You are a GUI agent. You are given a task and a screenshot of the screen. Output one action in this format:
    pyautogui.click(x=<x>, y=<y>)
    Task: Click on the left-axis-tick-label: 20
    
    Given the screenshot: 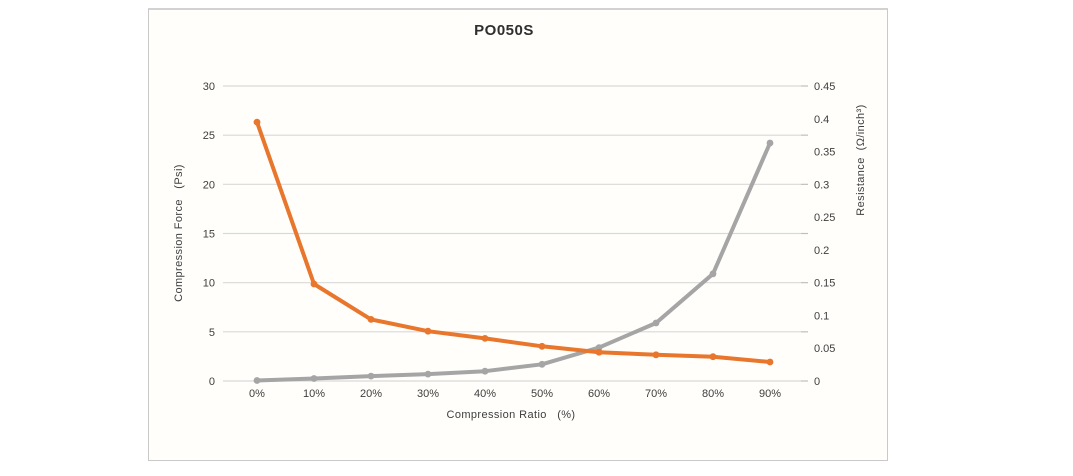 What is the action you would take?
    pyautogui.click(x=209, y=185)
    